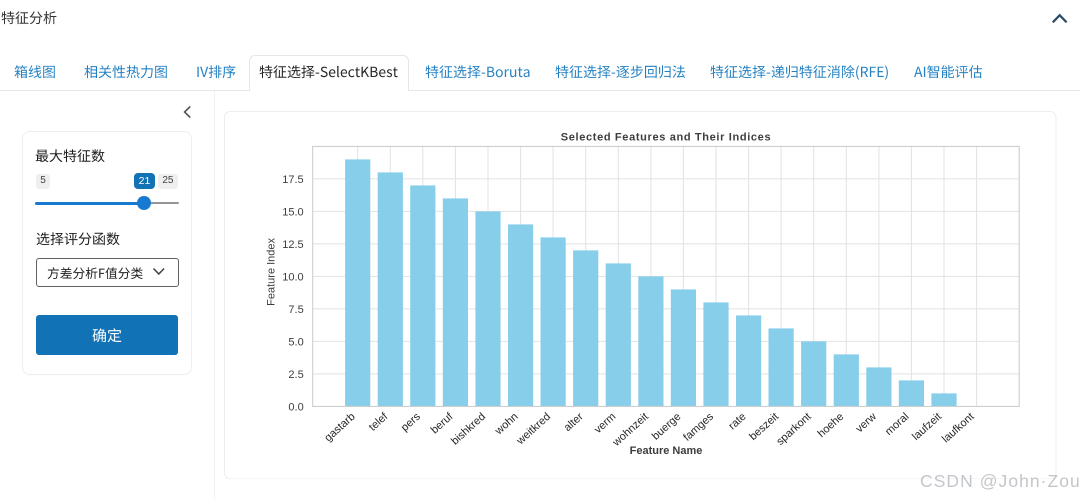 Image resolution: width=1080 pixels, height=499 pixels. I want to click on svg-text: Feature Name, so click(666, 450).